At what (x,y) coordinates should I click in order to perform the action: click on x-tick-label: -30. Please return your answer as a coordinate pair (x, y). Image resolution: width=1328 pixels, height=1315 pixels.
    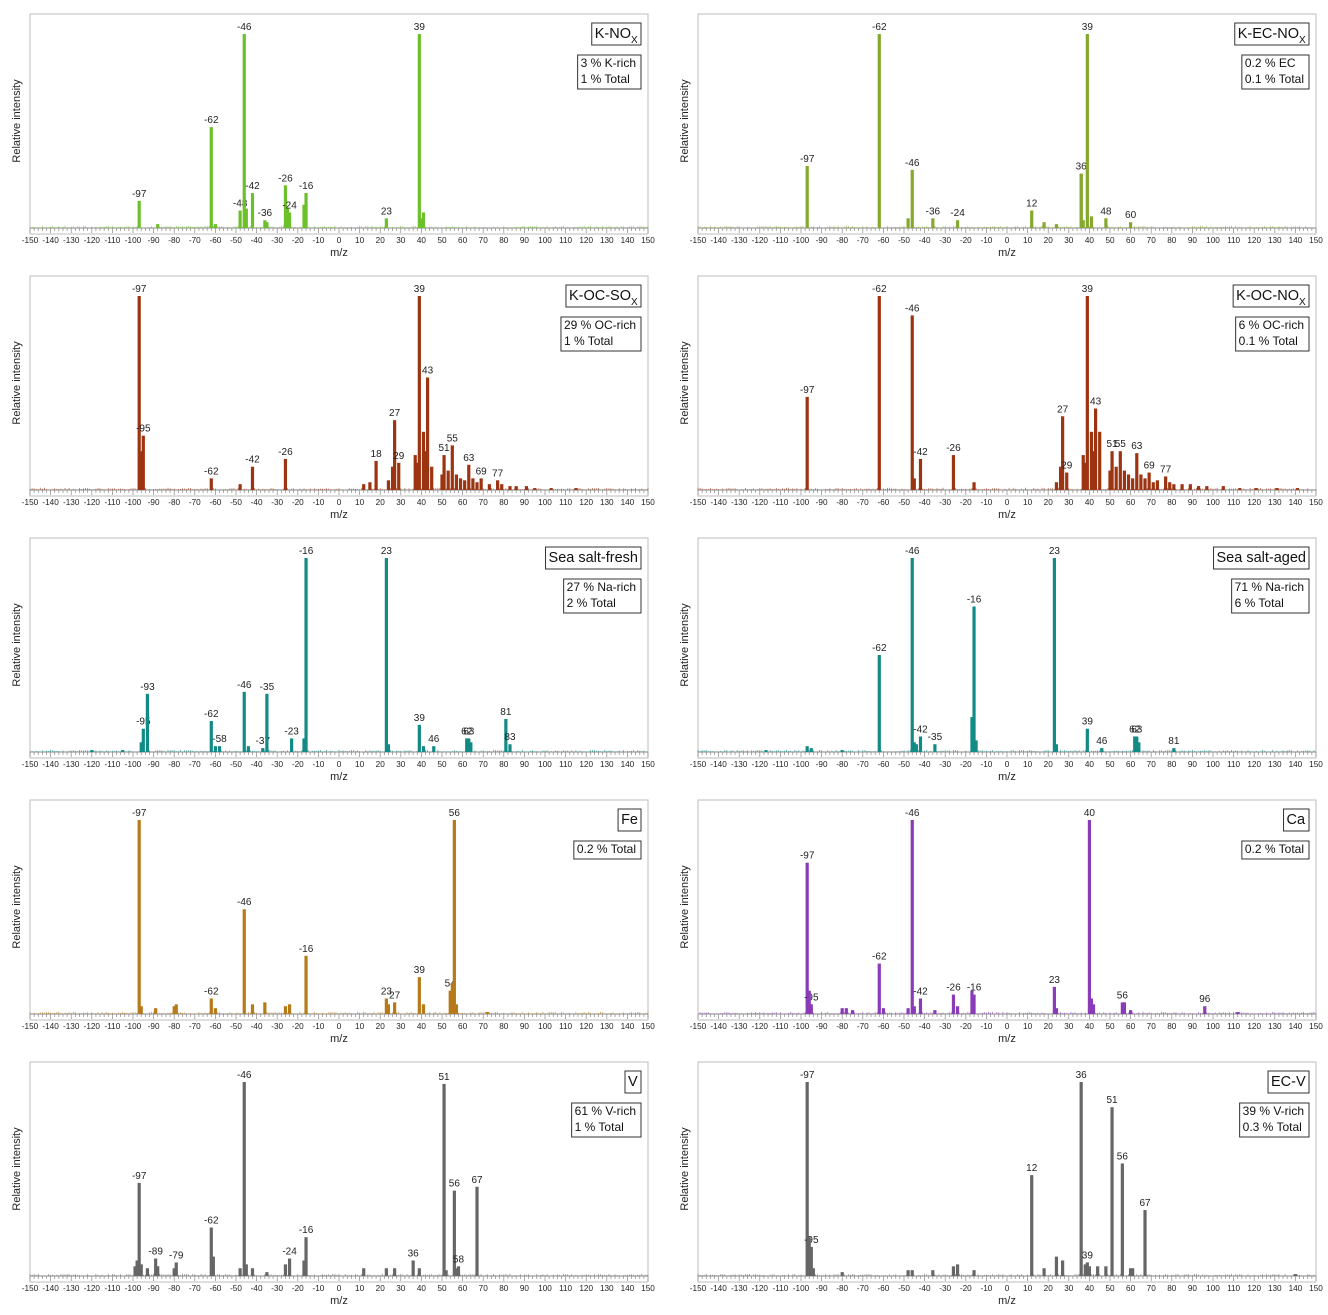
    Looking at the image, I should click on (945, 1026).